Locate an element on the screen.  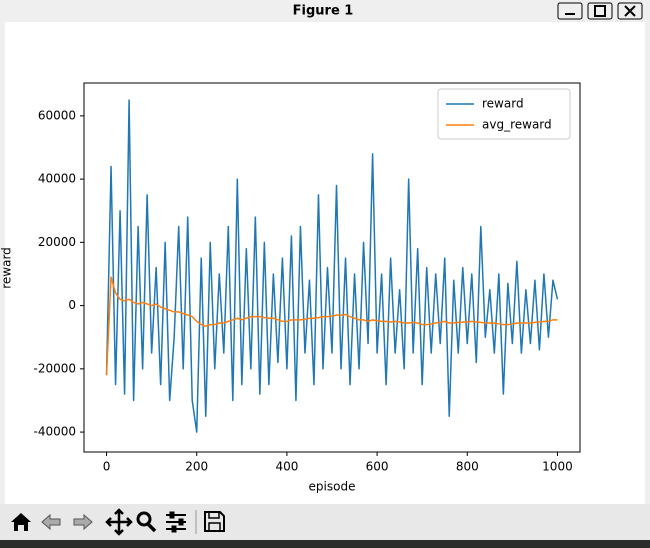
window-buttons is located at coordinates (600, 11).